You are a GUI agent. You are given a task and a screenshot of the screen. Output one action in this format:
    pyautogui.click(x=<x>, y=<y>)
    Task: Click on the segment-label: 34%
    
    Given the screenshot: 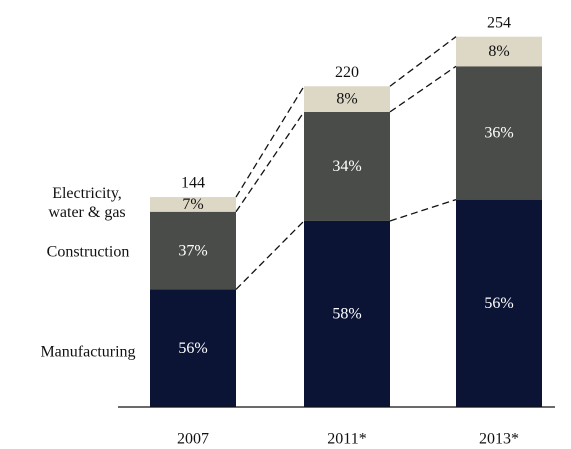 What is the action you would take?
    pyautogui.click(x=346, y=166)
    